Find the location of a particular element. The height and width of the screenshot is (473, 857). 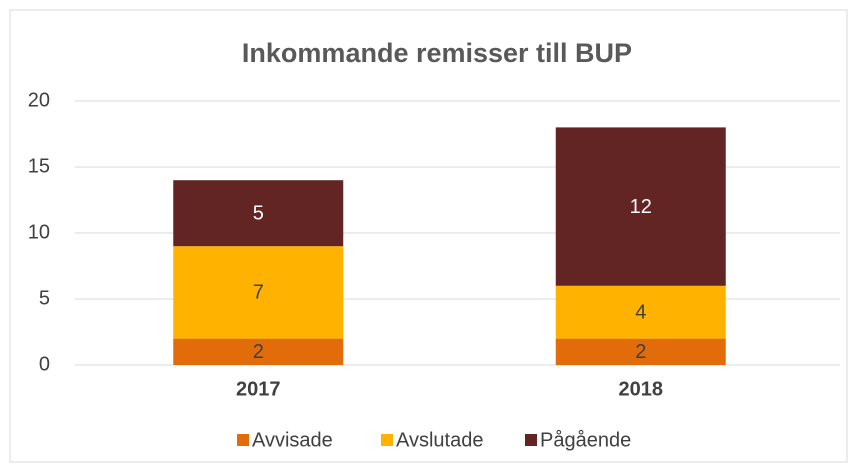

data-label: 5 is located at coordinates (258, 213).